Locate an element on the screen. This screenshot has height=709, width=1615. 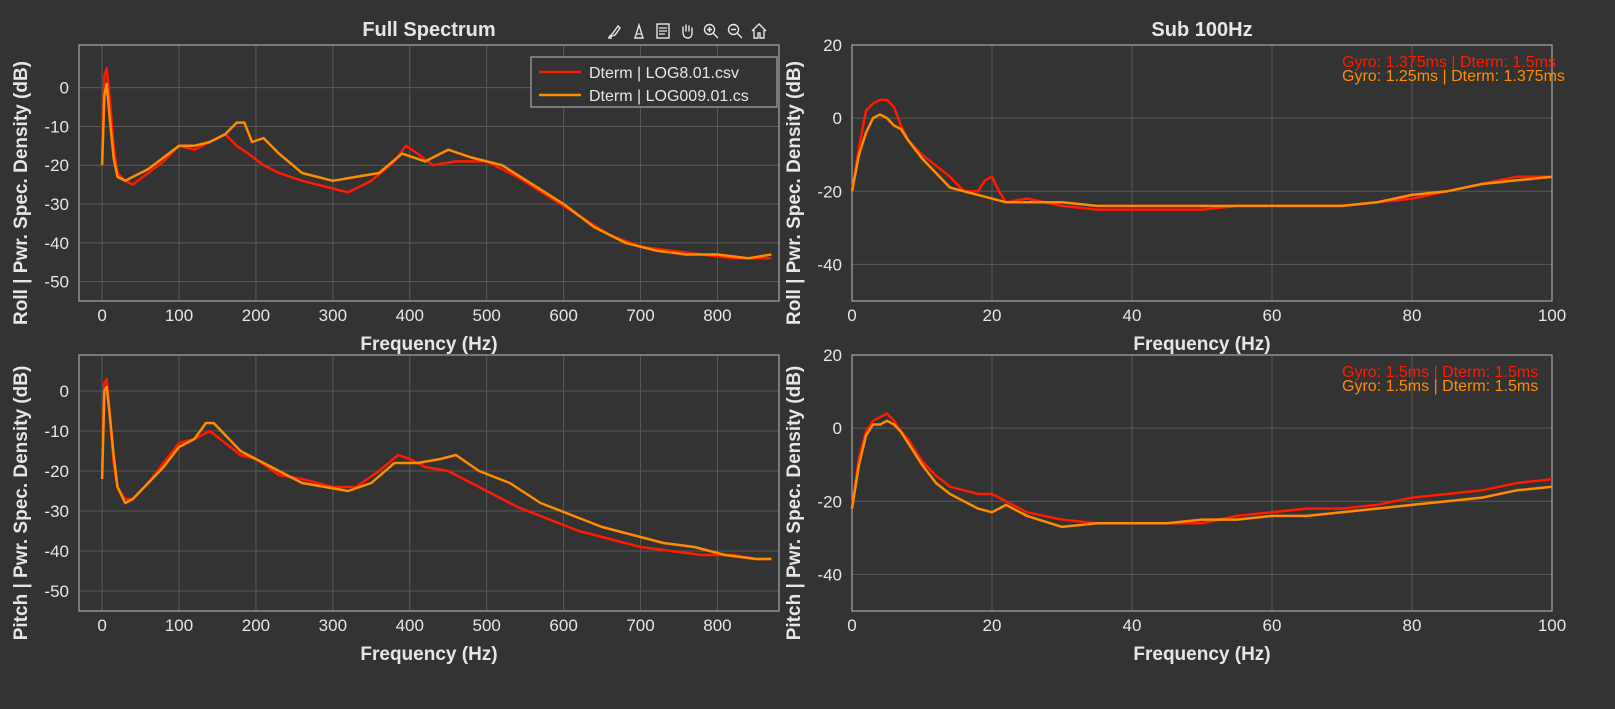
annotation-text: Gyro: 1.375ms | Dterm: 1.5ms is located at coordinates (1449, 62).